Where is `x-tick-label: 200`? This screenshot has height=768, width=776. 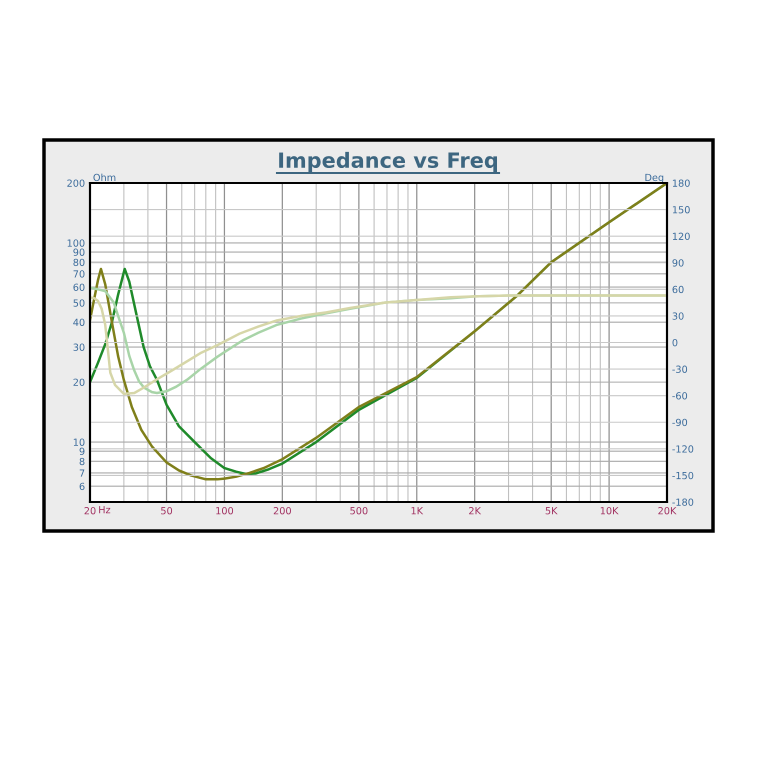
x-tick-label: 200 is located at coordinates (282, 510).